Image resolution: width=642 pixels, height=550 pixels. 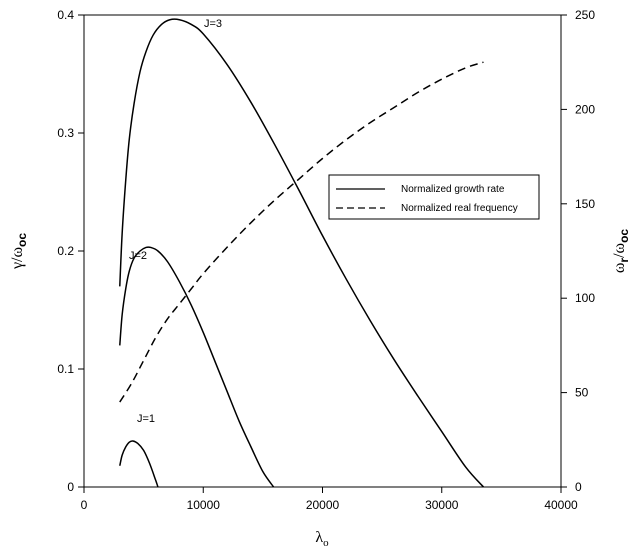 I want to click on legend-box, so click(x=434, y=197).